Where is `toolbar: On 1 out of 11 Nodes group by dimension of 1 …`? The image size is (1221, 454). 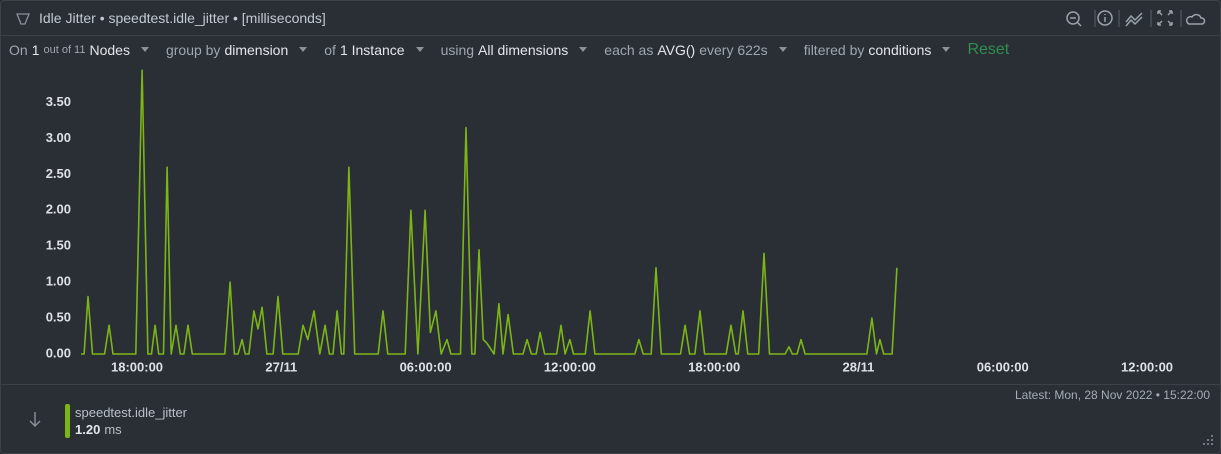
toolbar: On 1 out of 11 Nodes group by dimension of 1 … is located at coordinates (509, 50).